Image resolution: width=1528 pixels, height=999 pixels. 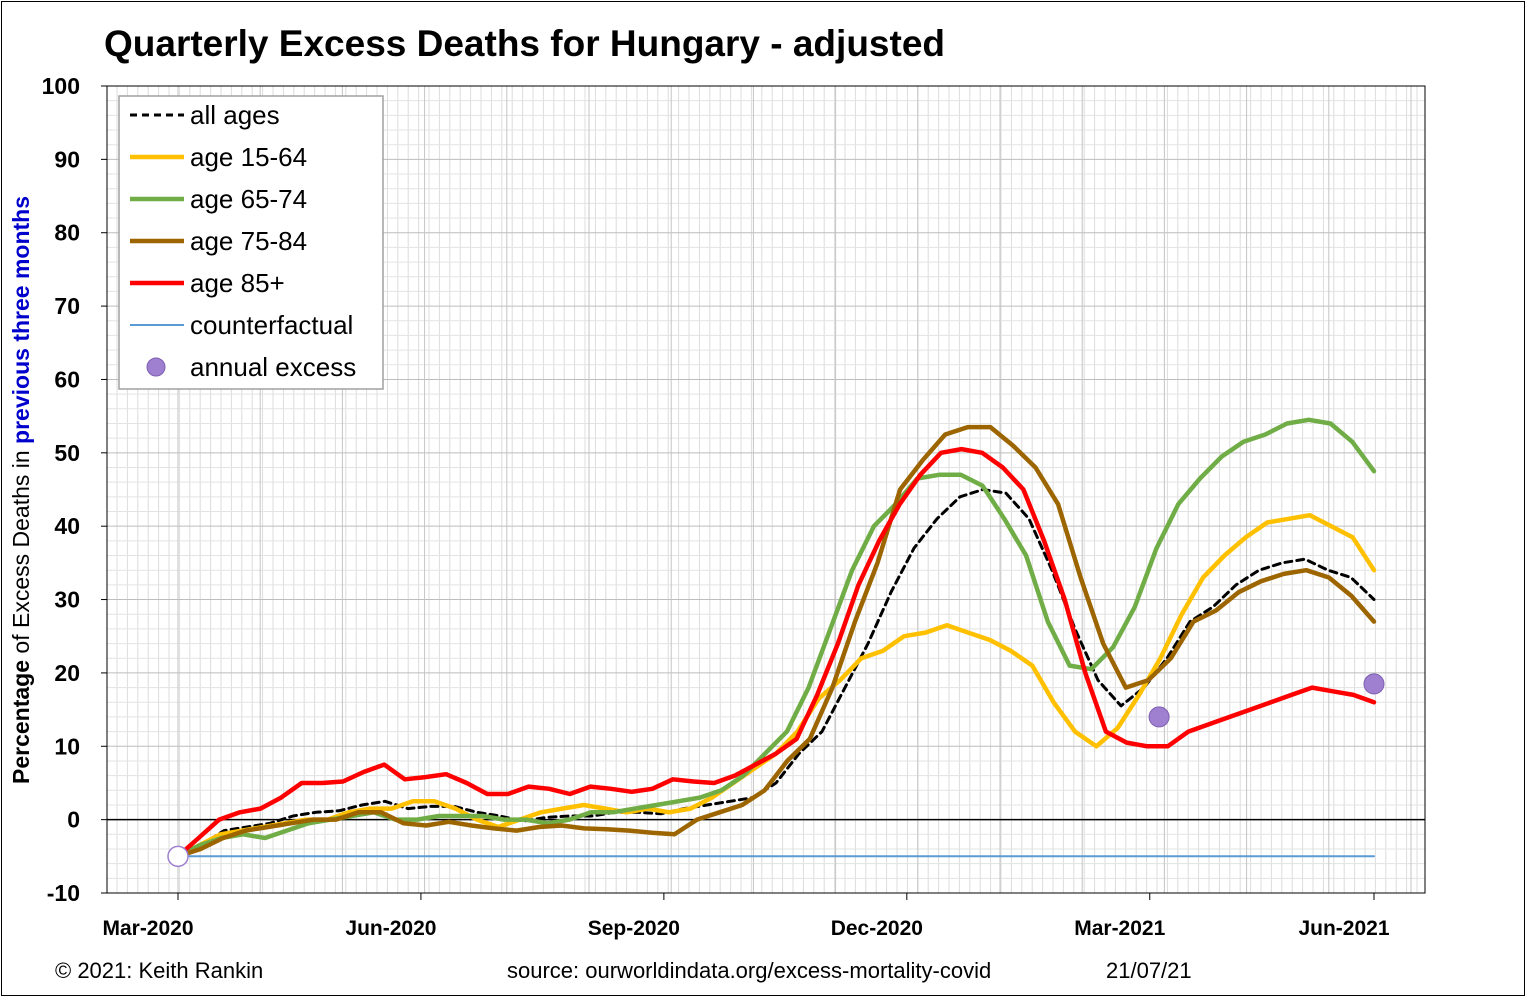 I want to click on footer-date: 21/07/21, so click(x=1149, y=970).